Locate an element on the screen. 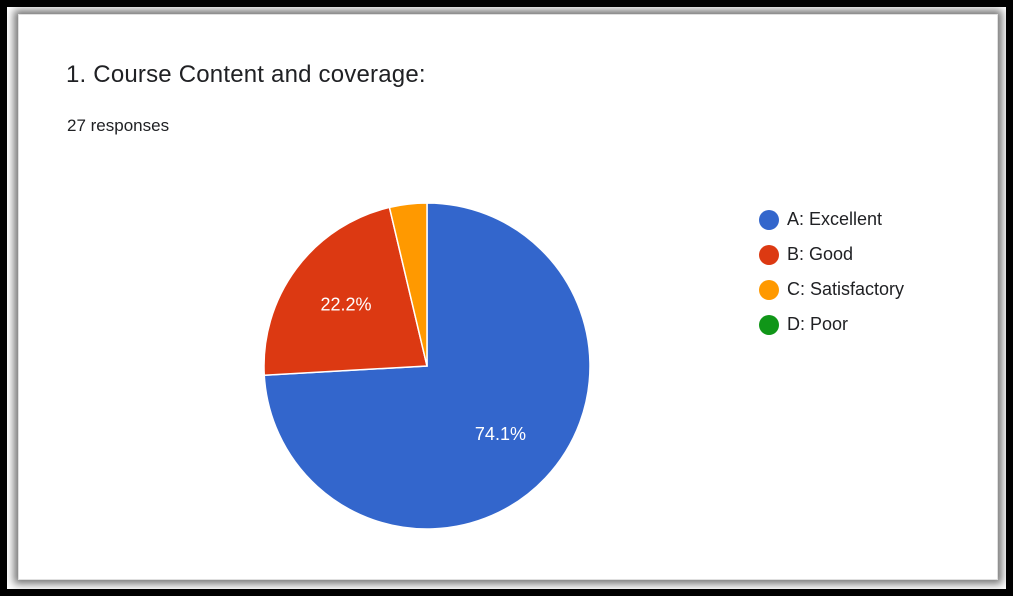 This screenshot has height=596, width=1013. legend-item-4: D: Poor is located at coordinates (831, 324).